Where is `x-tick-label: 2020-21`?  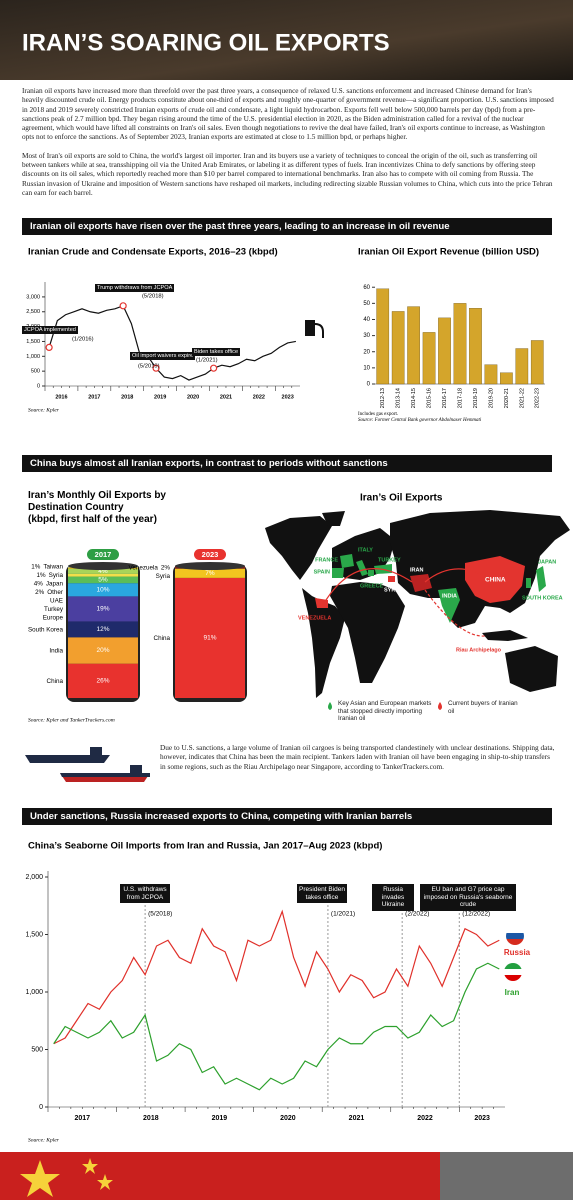
x-tick-label: 2020-21 is located at coordinates (507, 398).